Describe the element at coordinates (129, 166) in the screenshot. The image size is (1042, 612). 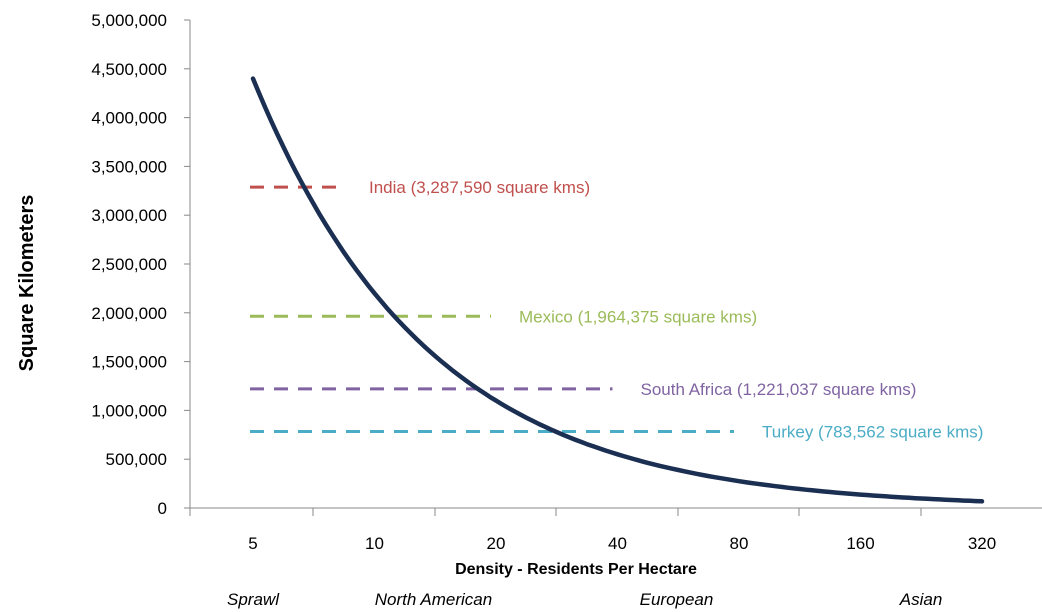
I see `y-tick-label: 3,500,000` at that location.